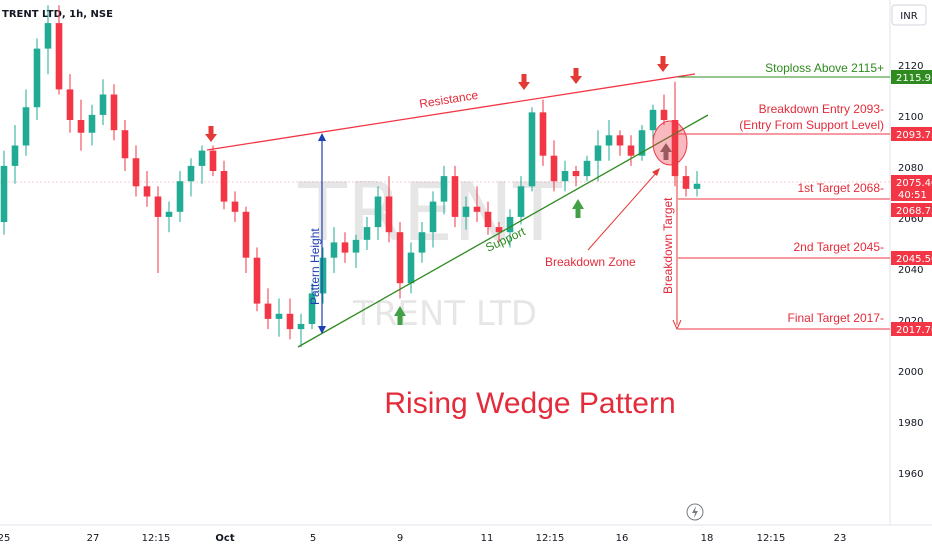 The image size is (932, 550). I want to click on entry-label-line1: Breakdown Entry 2093-, so click(821, 109).